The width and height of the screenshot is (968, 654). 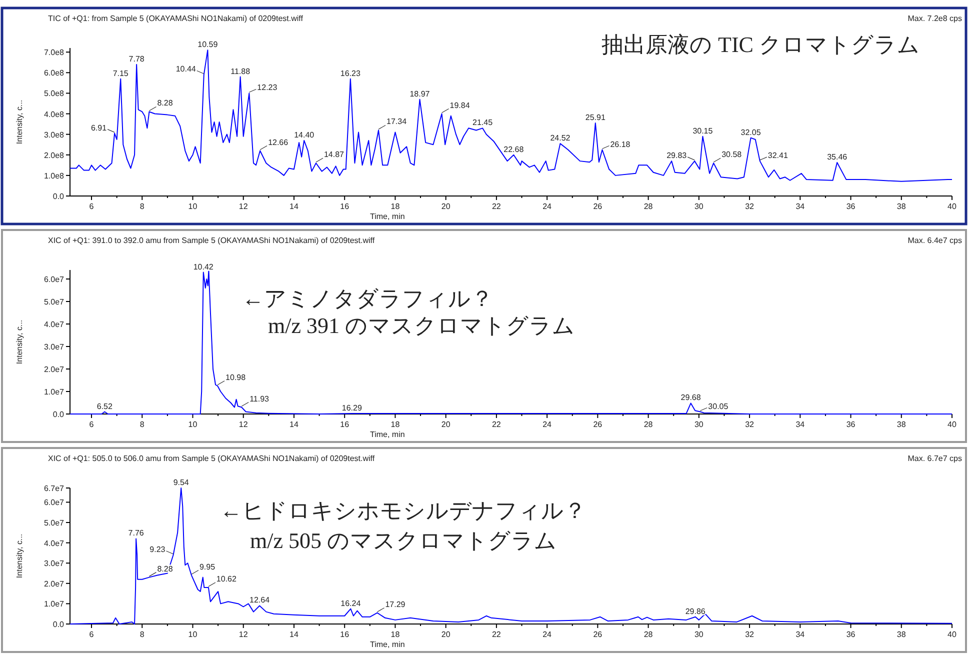 What do you see at coordinates (403, 540) in the screenshot?
I see `annotation: m/z 505 のマスクロマトグラム` at bounding box center [403, 540].